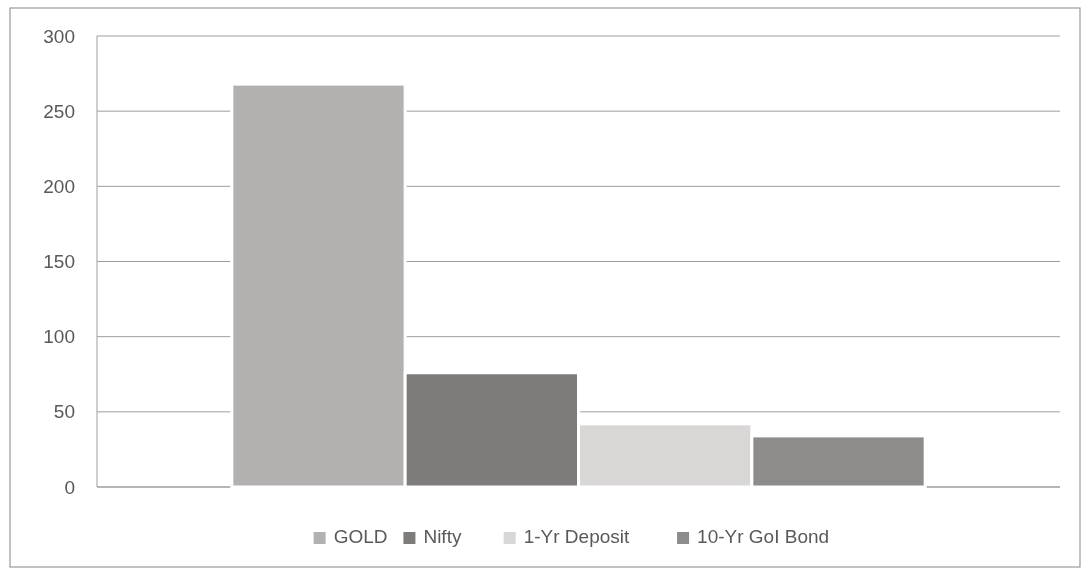 Image resolution: width=1089 pixels, height=576 pixels. Describe the element at coordinates (64, 412) in the screenshot. I see `y-tick-label: 50` at that location.